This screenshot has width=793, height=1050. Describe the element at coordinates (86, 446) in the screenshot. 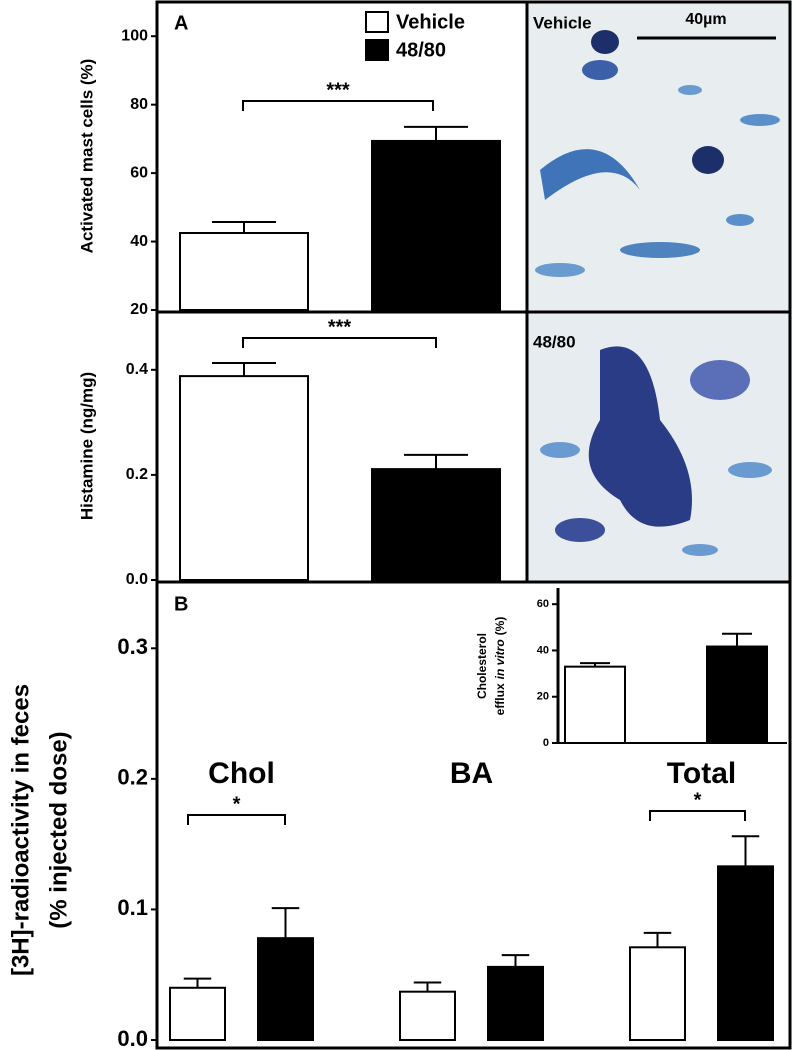

I see `y-axis-label: Histamine (ng/mg)` at that location.